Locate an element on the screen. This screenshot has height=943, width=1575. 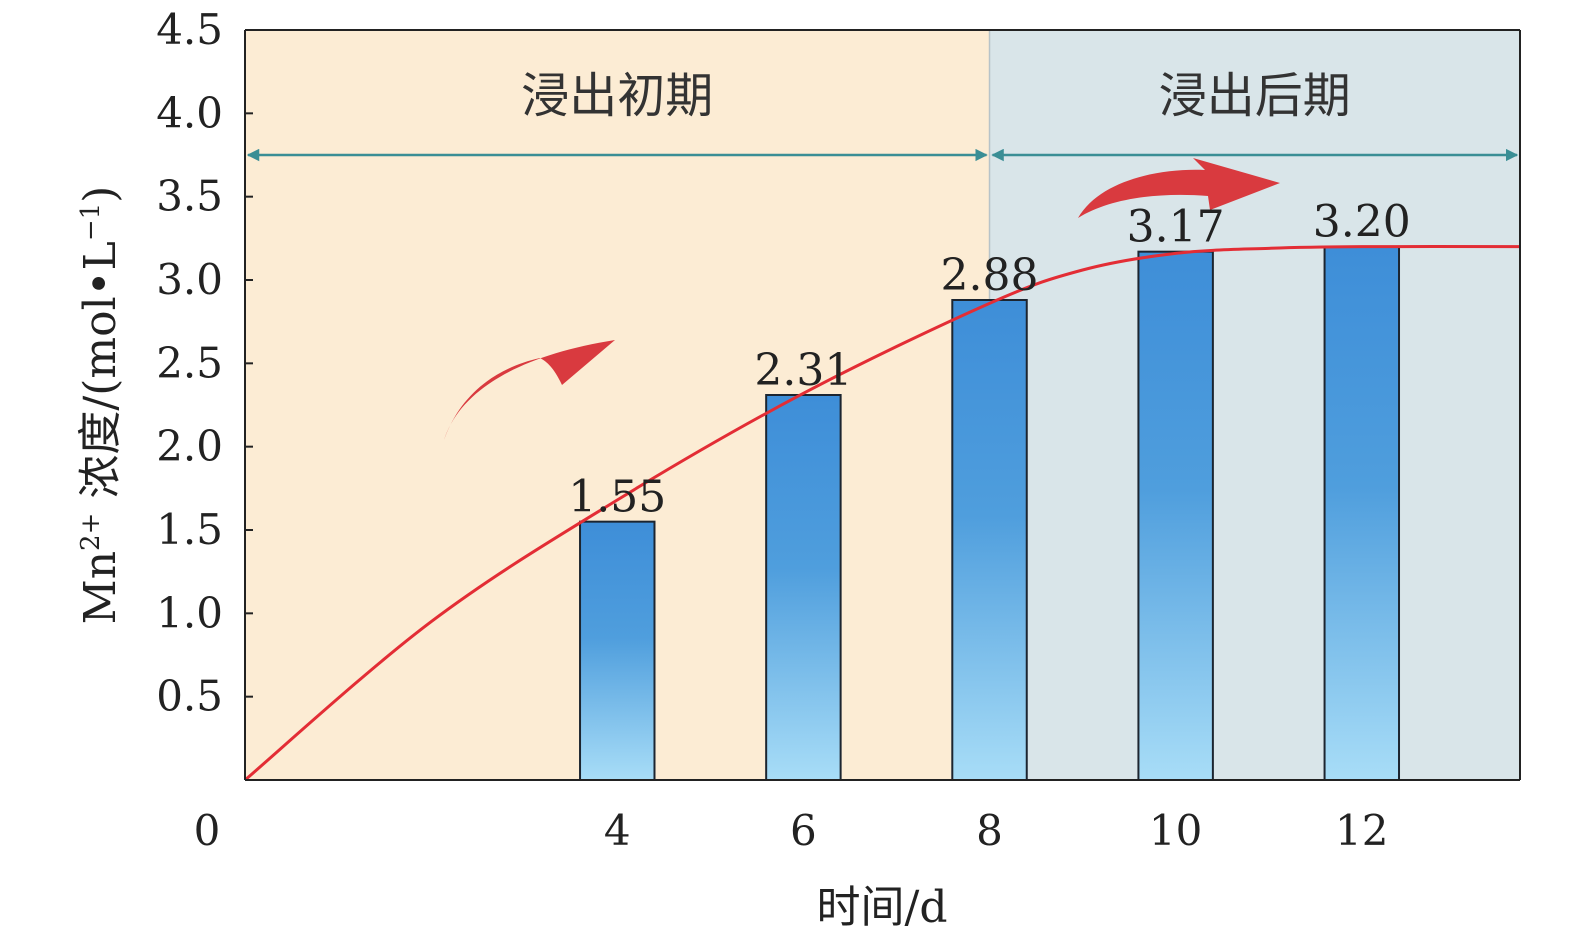
x-axis-origin-label: 0 is located at coordinates (207, 830).